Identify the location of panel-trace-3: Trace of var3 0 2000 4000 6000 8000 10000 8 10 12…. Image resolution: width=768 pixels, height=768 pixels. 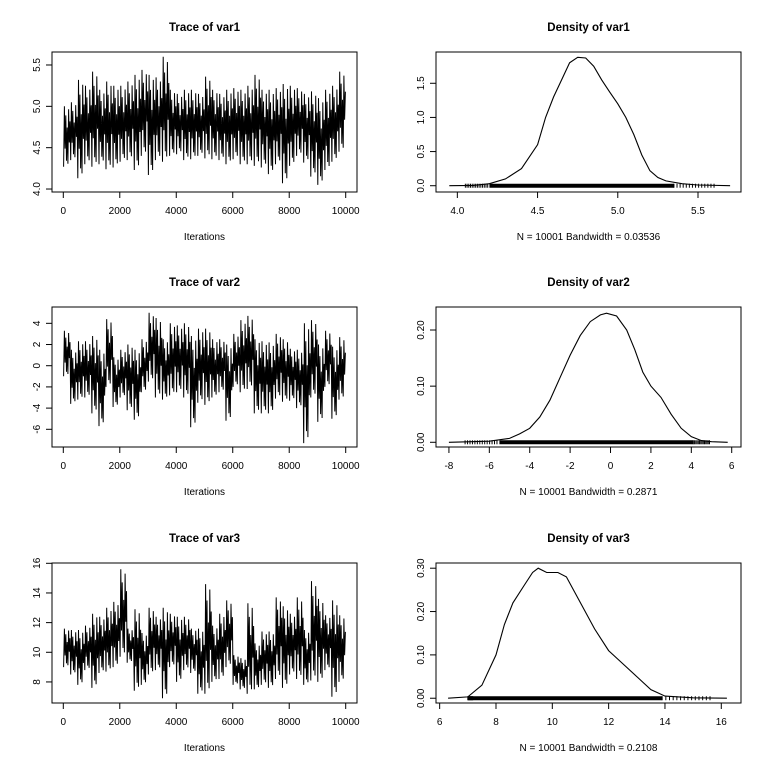
(196, 643).